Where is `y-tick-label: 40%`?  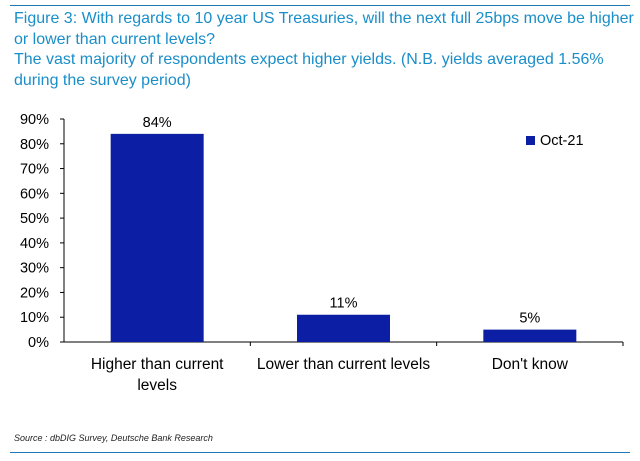
y-tick-label: 40% is located at coordinates (34, 244).